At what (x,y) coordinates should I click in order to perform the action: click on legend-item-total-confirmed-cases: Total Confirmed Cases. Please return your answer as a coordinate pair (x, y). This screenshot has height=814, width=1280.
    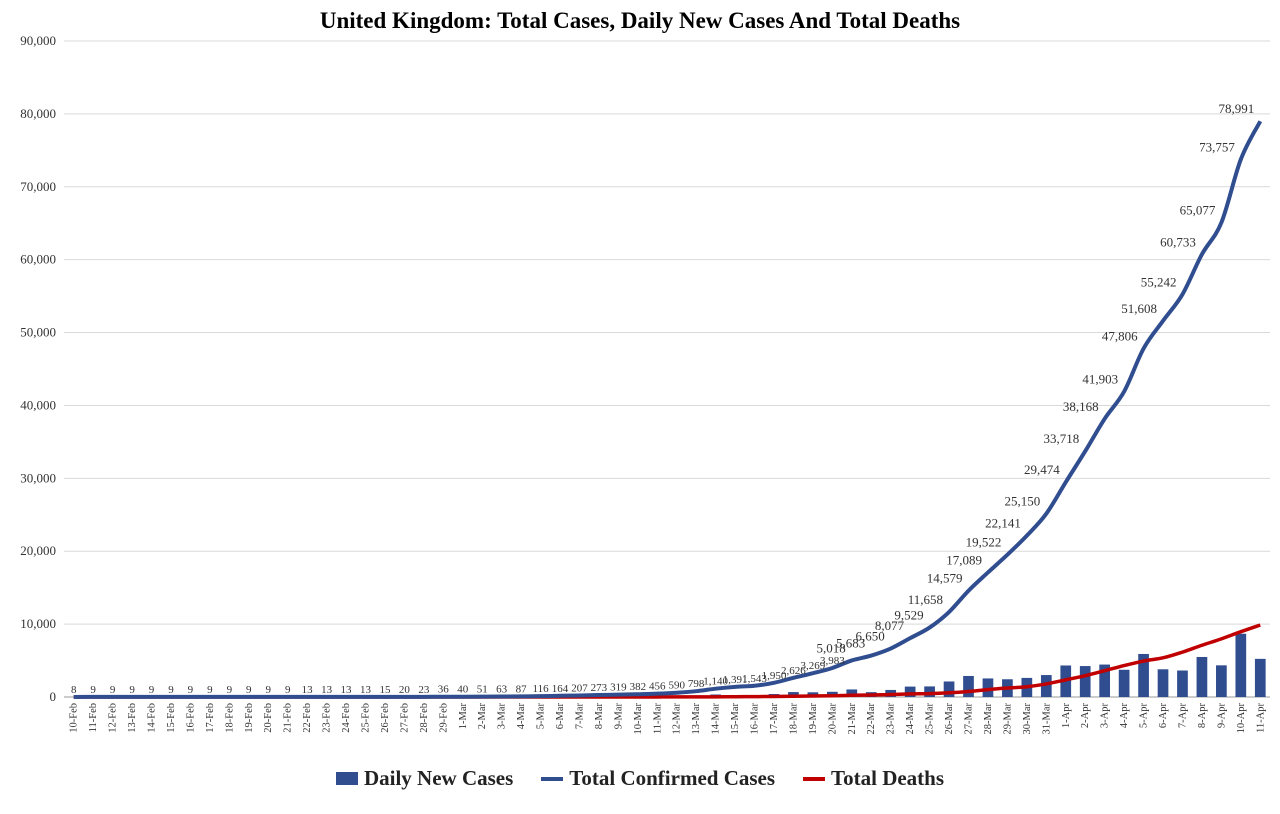
    Looking at the image, I should click on (658, 778).